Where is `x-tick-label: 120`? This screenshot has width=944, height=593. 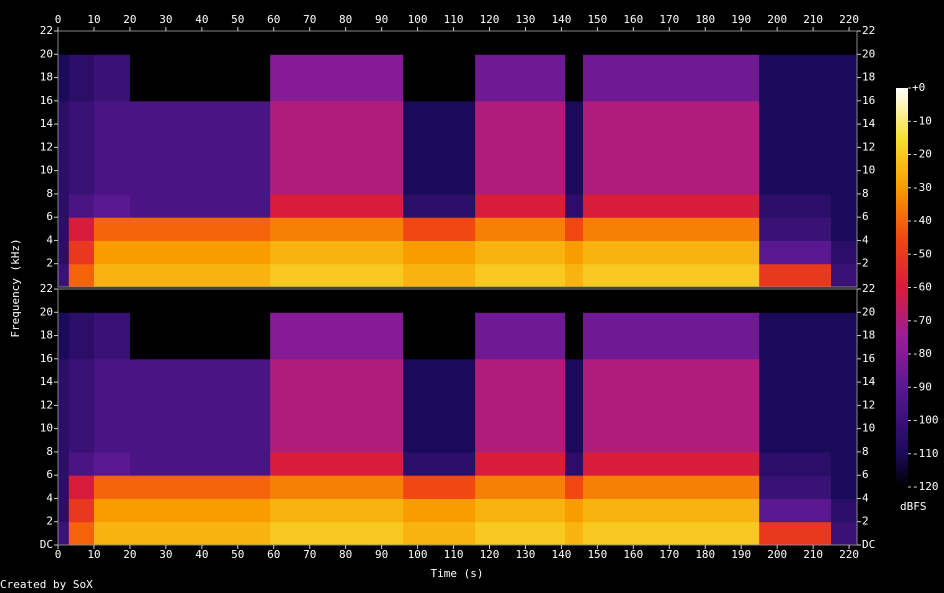
x-tick-label: 120 is located at coordinates (490, 554).